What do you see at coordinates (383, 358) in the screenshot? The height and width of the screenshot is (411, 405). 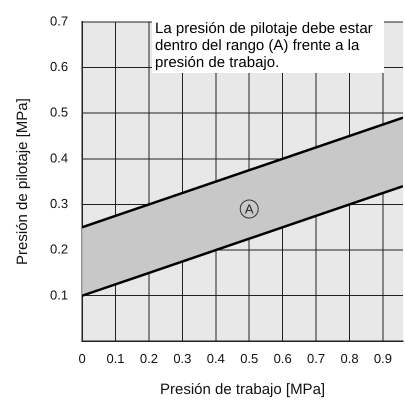 I see `x-tick-label: 0.9` at bounding box center [383, 358].